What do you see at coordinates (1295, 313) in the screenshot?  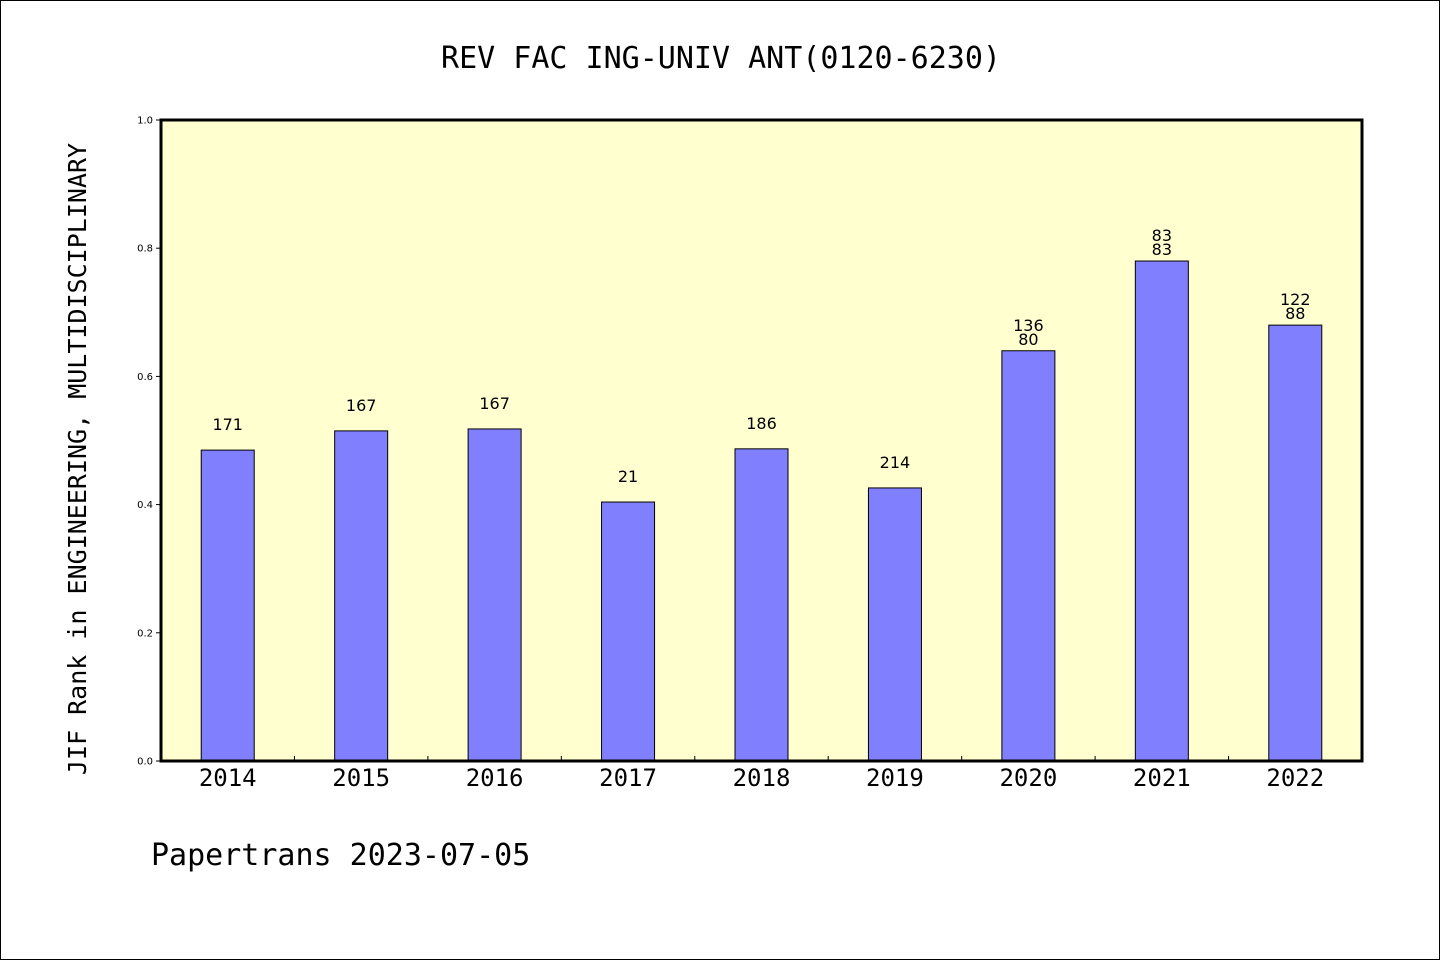 I see `data-label: 88` at bounding box center [1295, 313].